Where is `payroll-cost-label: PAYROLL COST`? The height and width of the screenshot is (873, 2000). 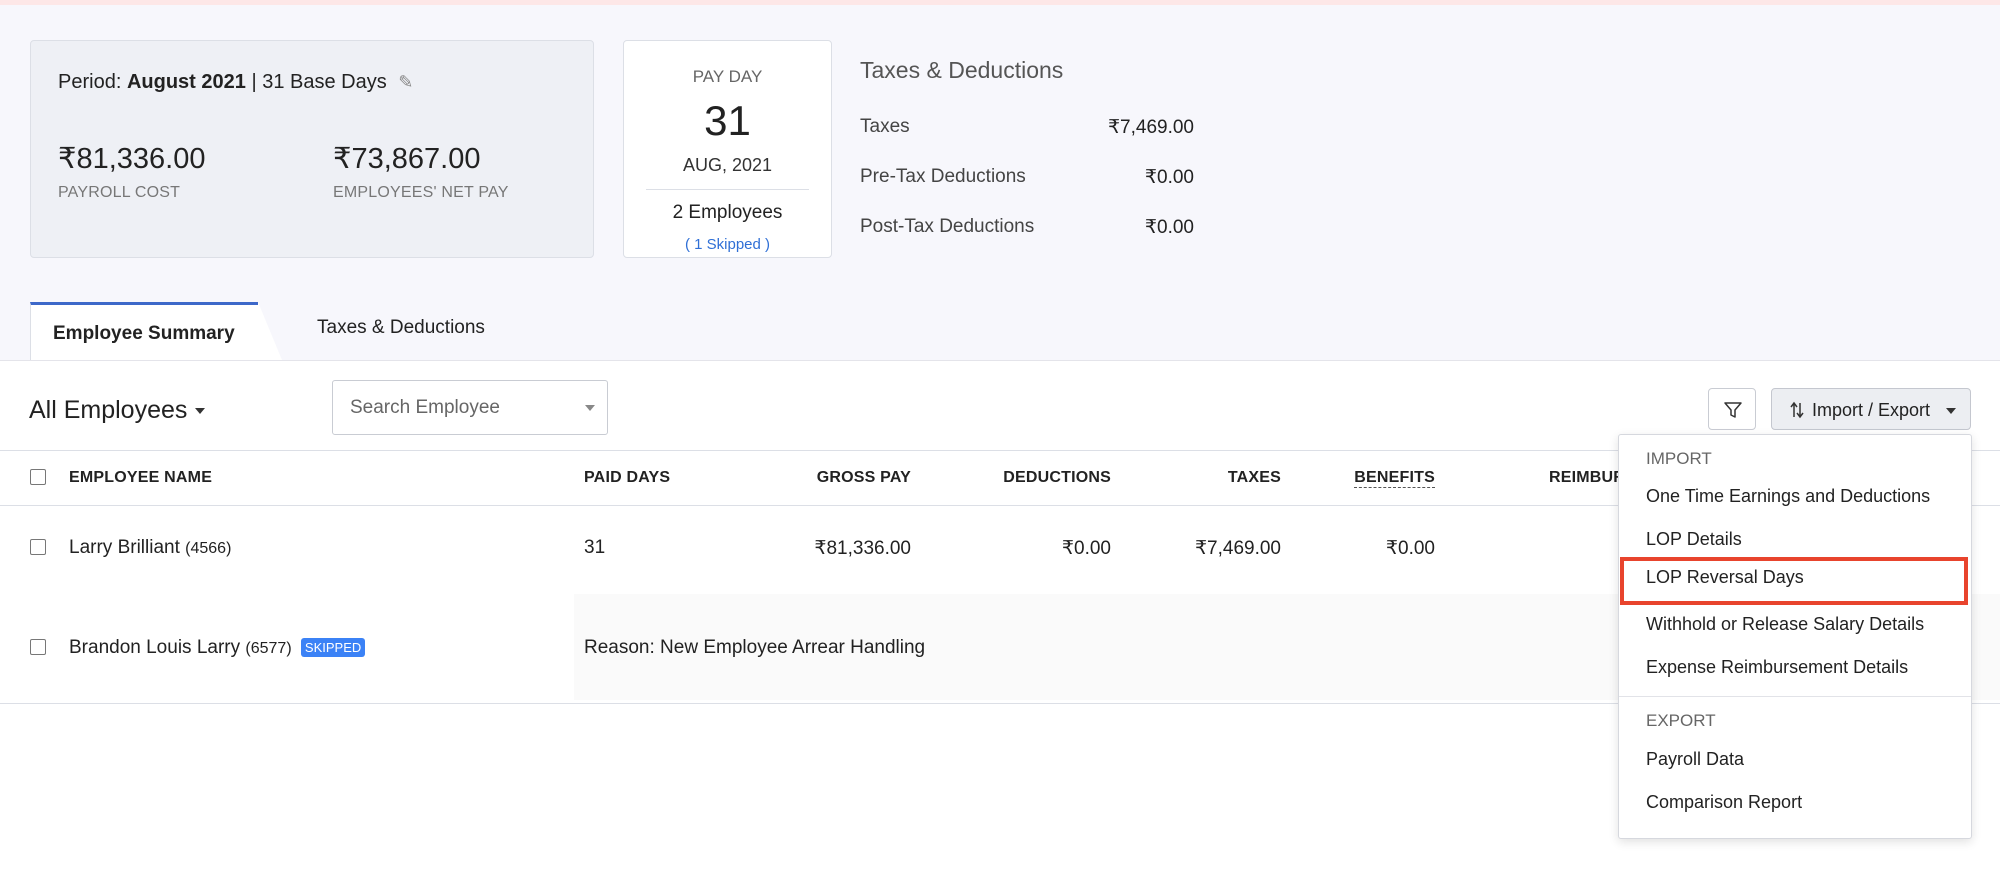 payroll-cost-label: PAYROLL COST is located at coordinates (119, 192).